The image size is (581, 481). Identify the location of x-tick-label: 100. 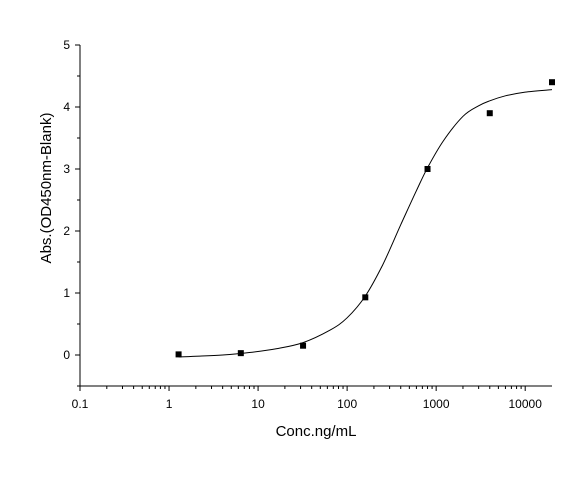
(347, 404).